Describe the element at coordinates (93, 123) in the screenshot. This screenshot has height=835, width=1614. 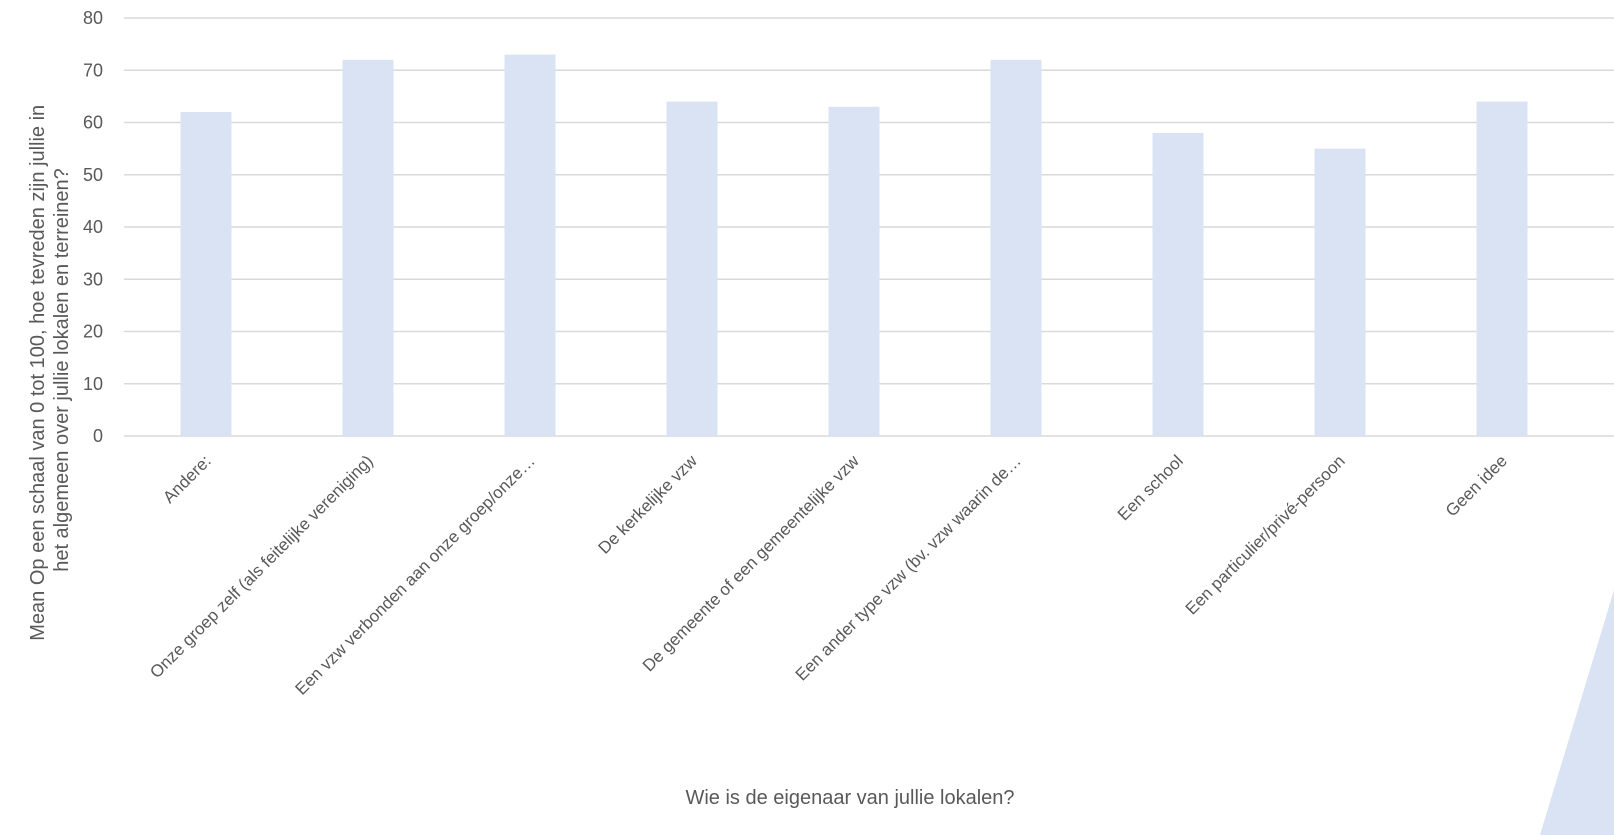
I see `y-tick-label: 60` at that location.